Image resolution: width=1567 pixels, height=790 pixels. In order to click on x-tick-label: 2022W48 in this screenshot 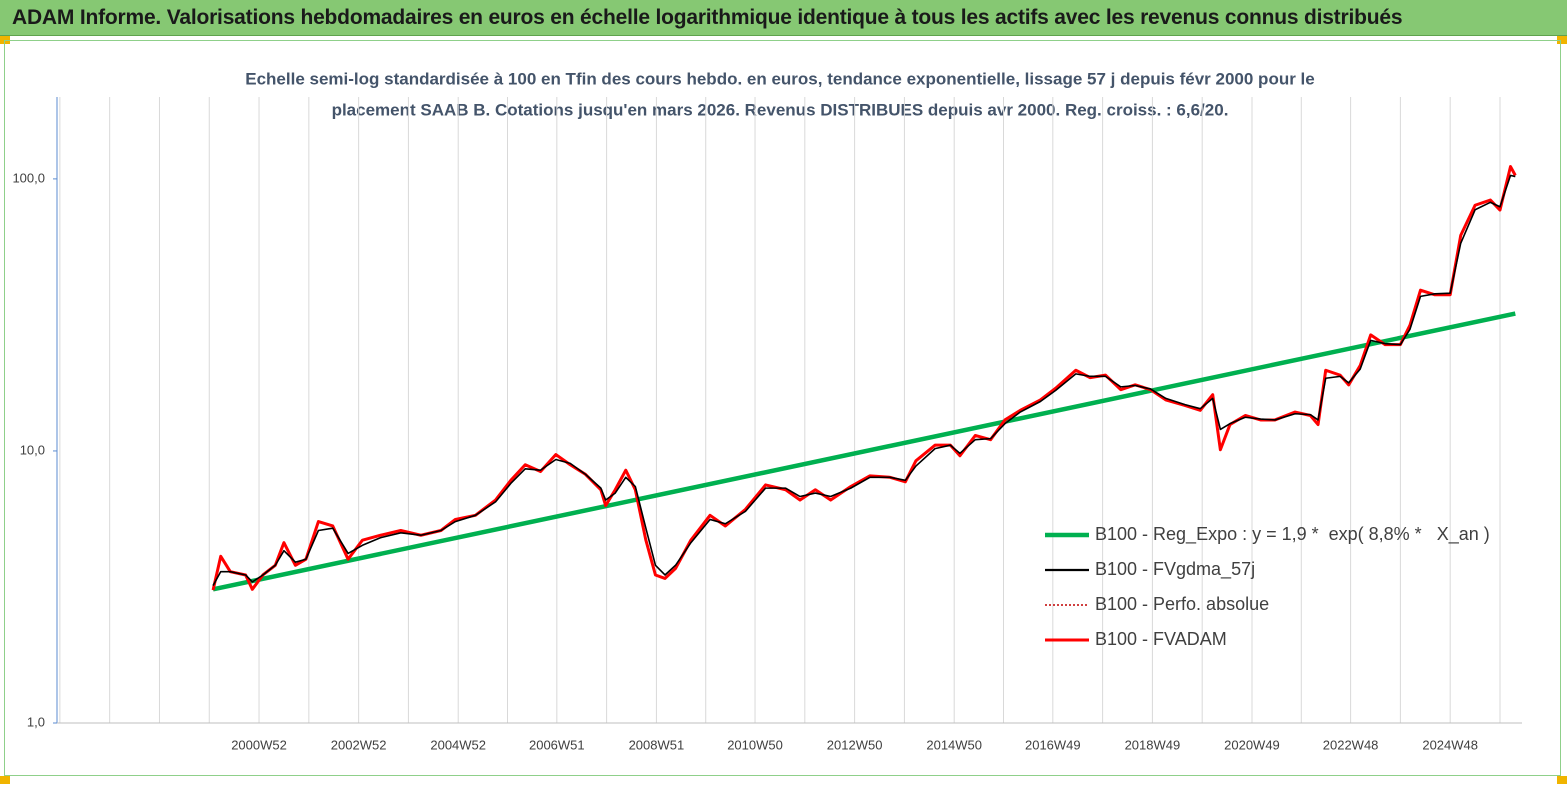, I will do `click(1351, 744)`.